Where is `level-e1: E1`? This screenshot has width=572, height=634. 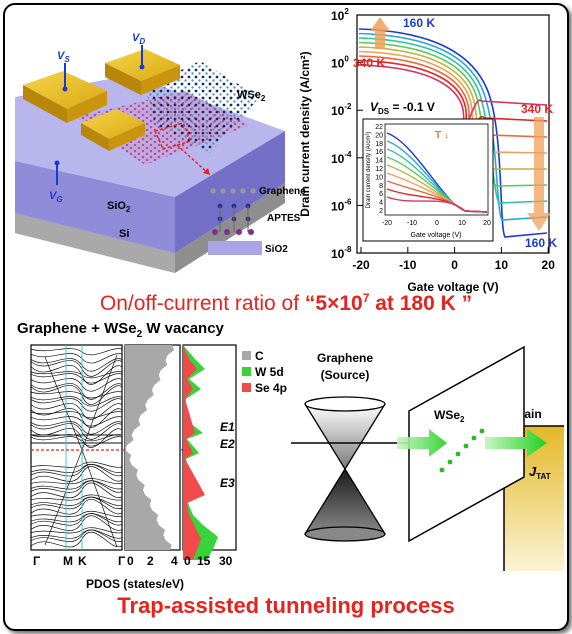 level-e1: E1 is located at coordinates (227, 427).